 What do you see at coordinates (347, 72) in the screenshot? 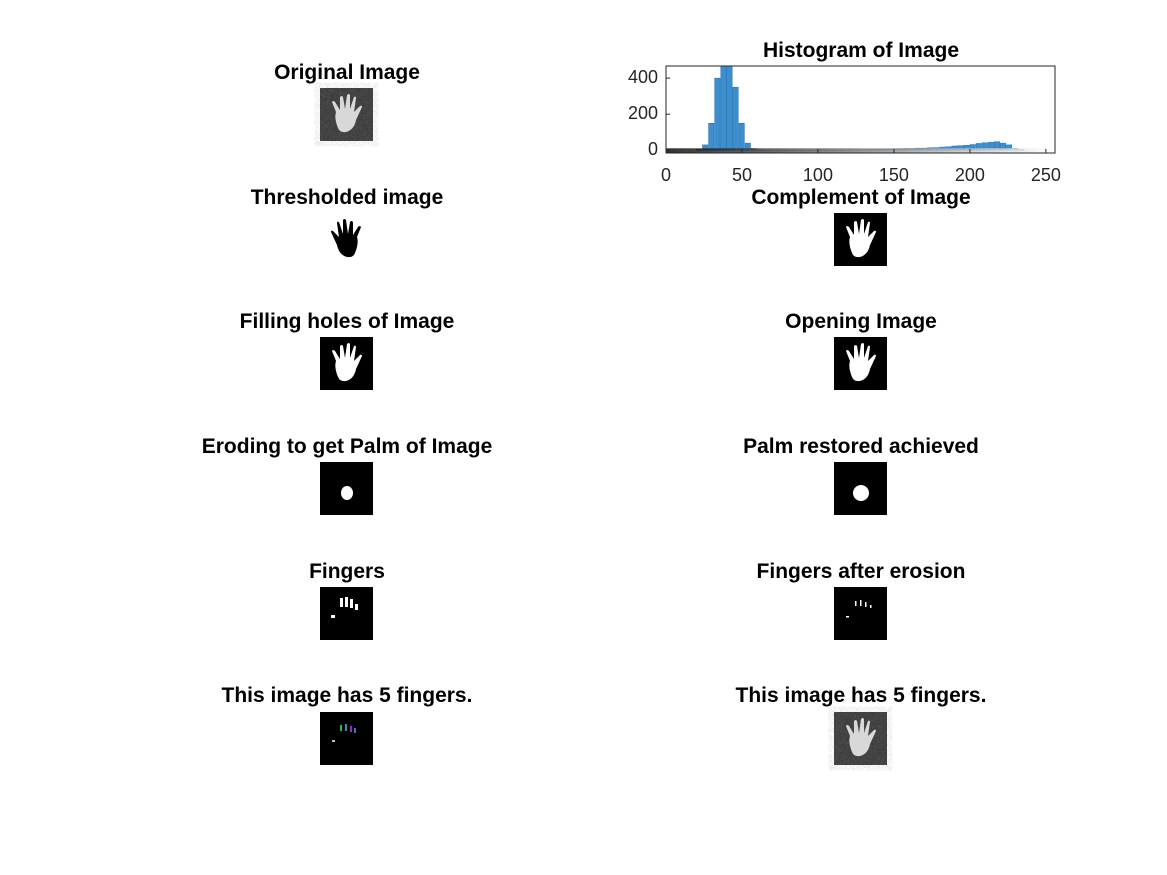
I see `panel-title: Original Image` at bounding box center [347, 72].